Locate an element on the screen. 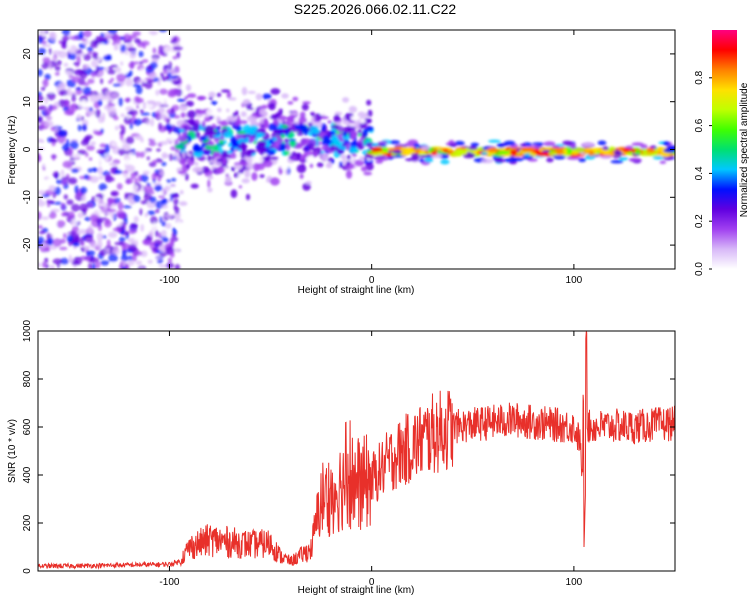  snr-x-tick-label: -100 is located at coordinates (169, 582).